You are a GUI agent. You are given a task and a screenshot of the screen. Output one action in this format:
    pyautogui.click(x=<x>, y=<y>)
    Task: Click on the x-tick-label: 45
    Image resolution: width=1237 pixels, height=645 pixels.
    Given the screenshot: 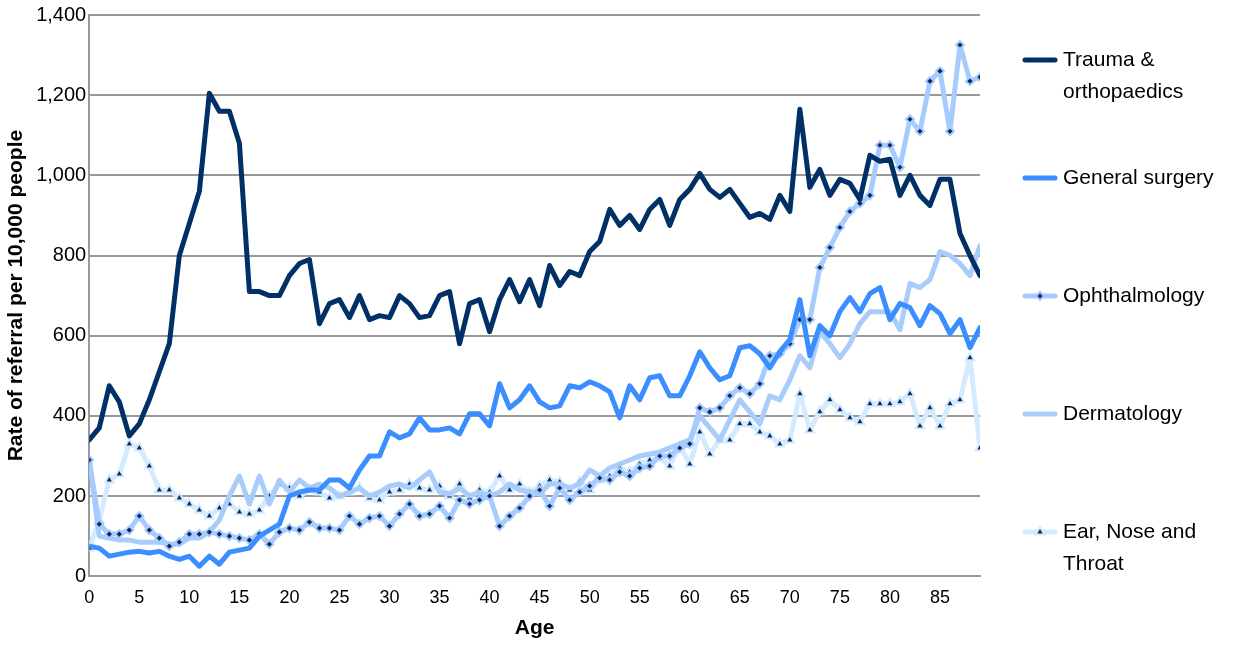 What is the action you would take?
    pyautogui.click(x=539, y=596)
    